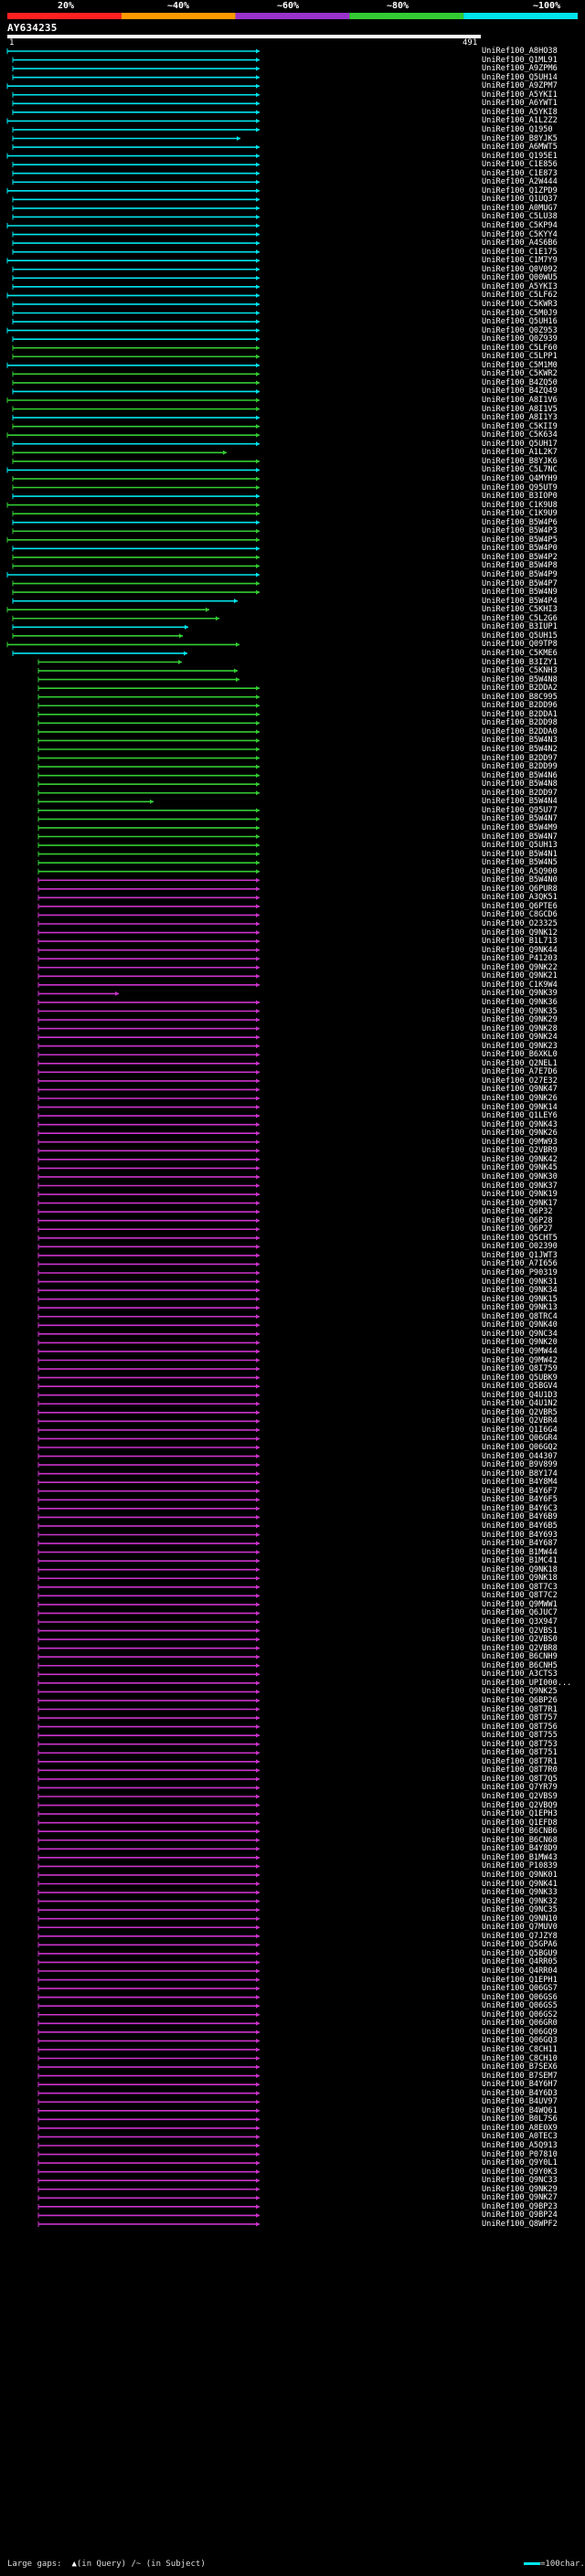 The height and width of the screenshot is (2576, 585). Describe the element at coordinates (520, 2137) in the screenshot. I see `hit-label: UniRef100_A0TEC3` at that location.